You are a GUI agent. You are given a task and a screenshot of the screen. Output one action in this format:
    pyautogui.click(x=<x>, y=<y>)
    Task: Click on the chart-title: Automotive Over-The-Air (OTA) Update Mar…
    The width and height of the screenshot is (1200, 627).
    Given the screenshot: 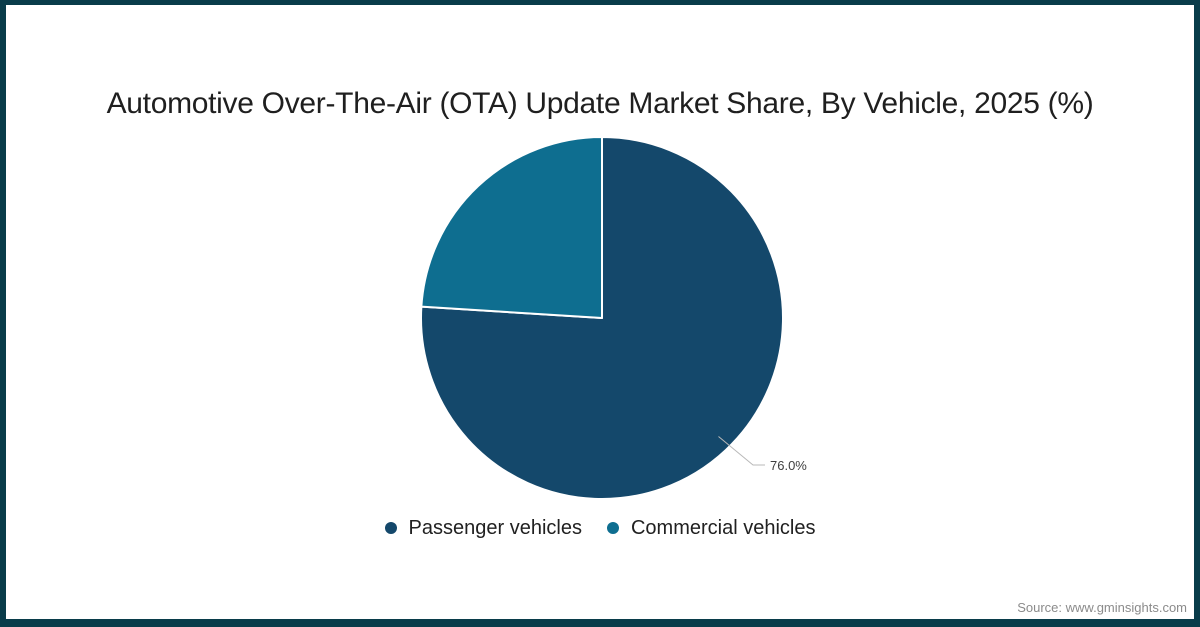 What is the action you would take?
    pyautogui.click(x=600, y=103)
    